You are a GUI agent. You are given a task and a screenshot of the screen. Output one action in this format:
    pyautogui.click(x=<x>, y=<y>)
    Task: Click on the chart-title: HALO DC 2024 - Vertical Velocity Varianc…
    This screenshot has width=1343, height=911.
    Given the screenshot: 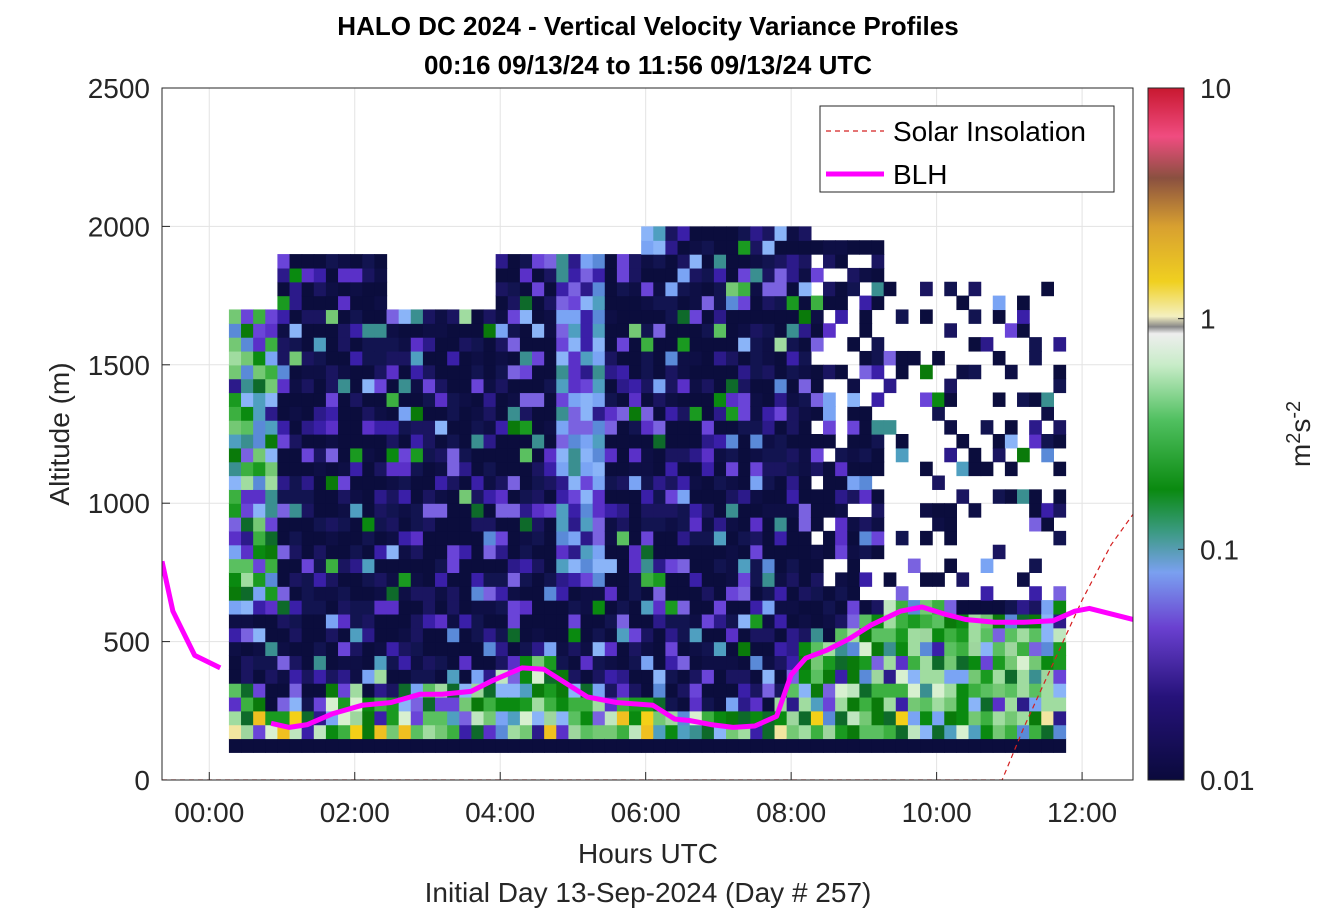 What is the action you would take?
    pyautogui.click(x=647, y=26)
    